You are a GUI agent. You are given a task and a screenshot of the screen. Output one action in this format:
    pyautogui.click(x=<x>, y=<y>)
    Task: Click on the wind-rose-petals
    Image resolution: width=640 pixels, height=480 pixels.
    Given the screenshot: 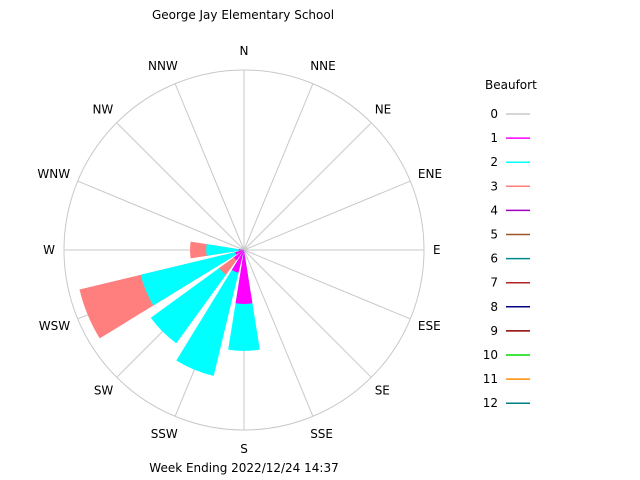 What is the action you would take?
    pyautogui.click(x=169, y=308)
    